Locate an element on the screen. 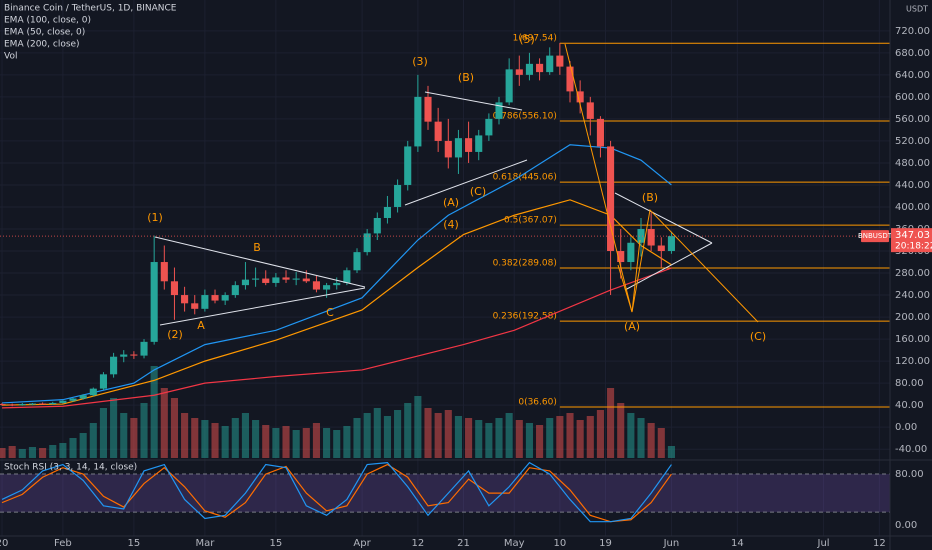 Image resolution: width=932 pixels, height=550 pixels. y-tick-label: 520.00 is located at coordinates (912, 141).